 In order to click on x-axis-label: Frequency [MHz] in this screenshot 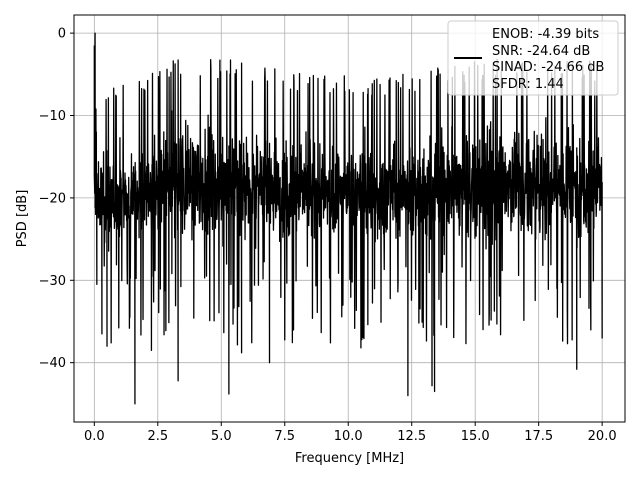, I will do `click(349, 458)`.